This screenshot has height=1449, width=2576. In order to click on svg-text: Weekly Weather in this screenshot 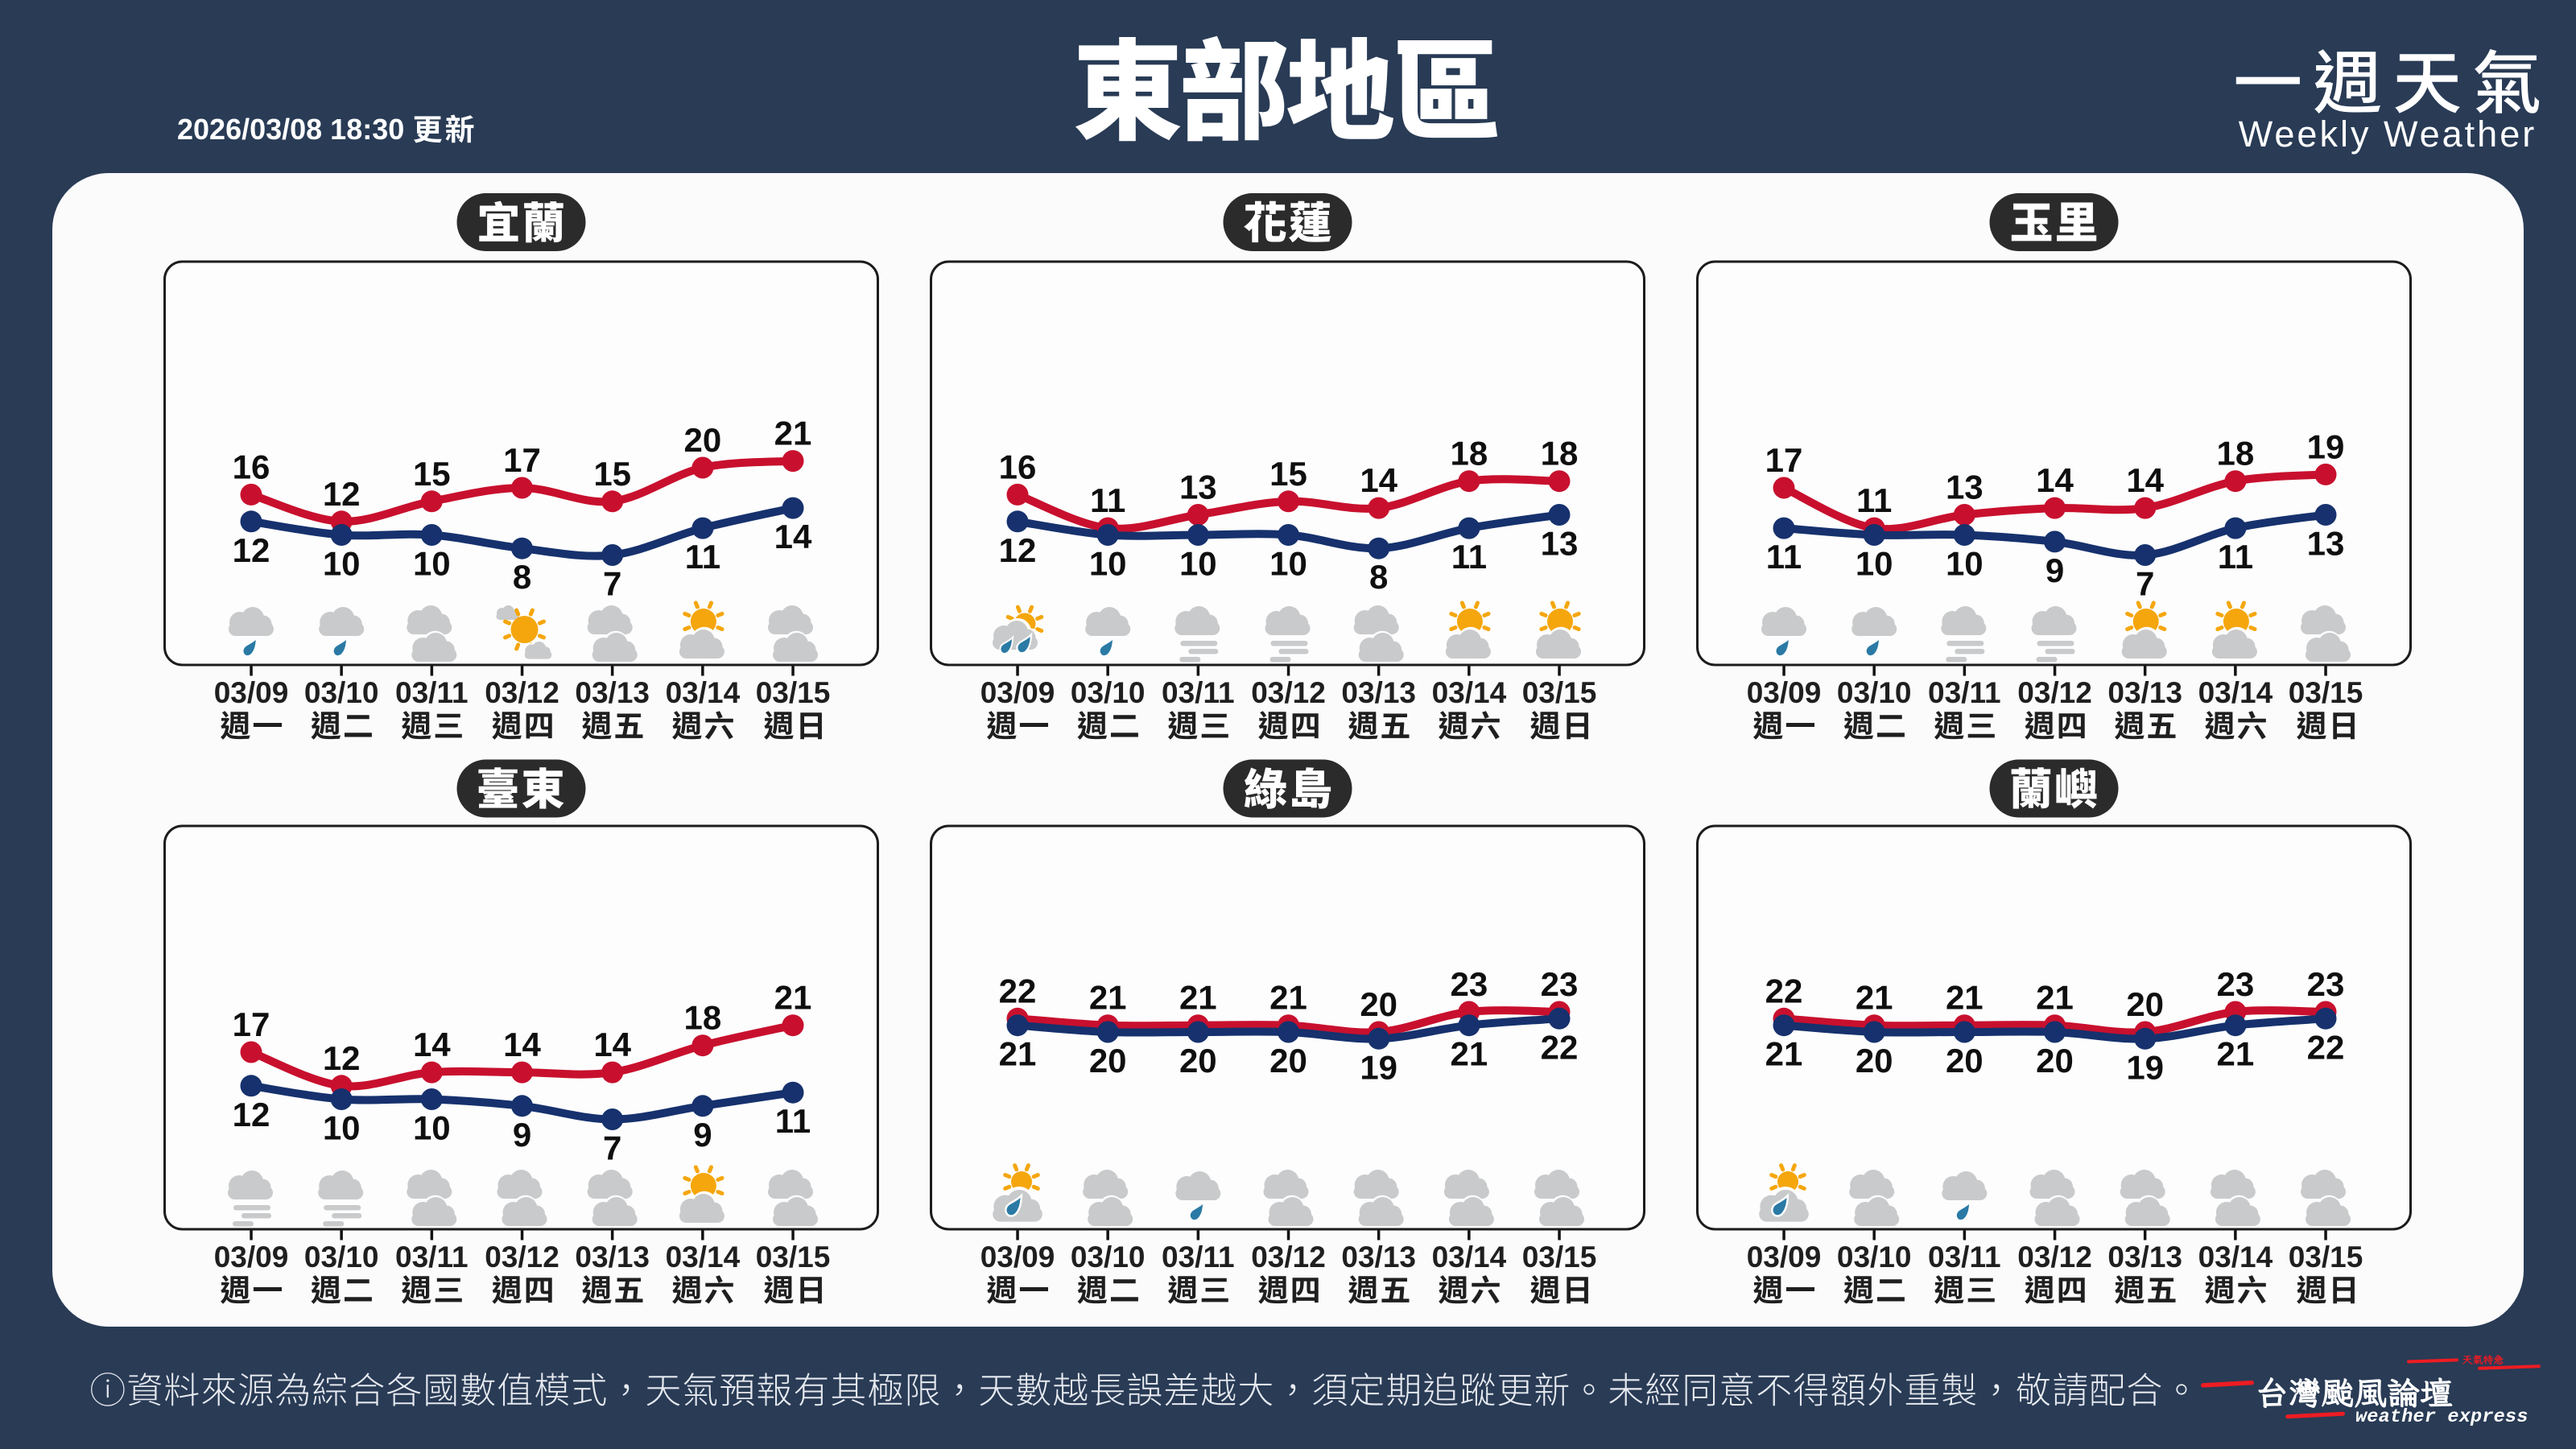, I will do `click(2388, 134)`.